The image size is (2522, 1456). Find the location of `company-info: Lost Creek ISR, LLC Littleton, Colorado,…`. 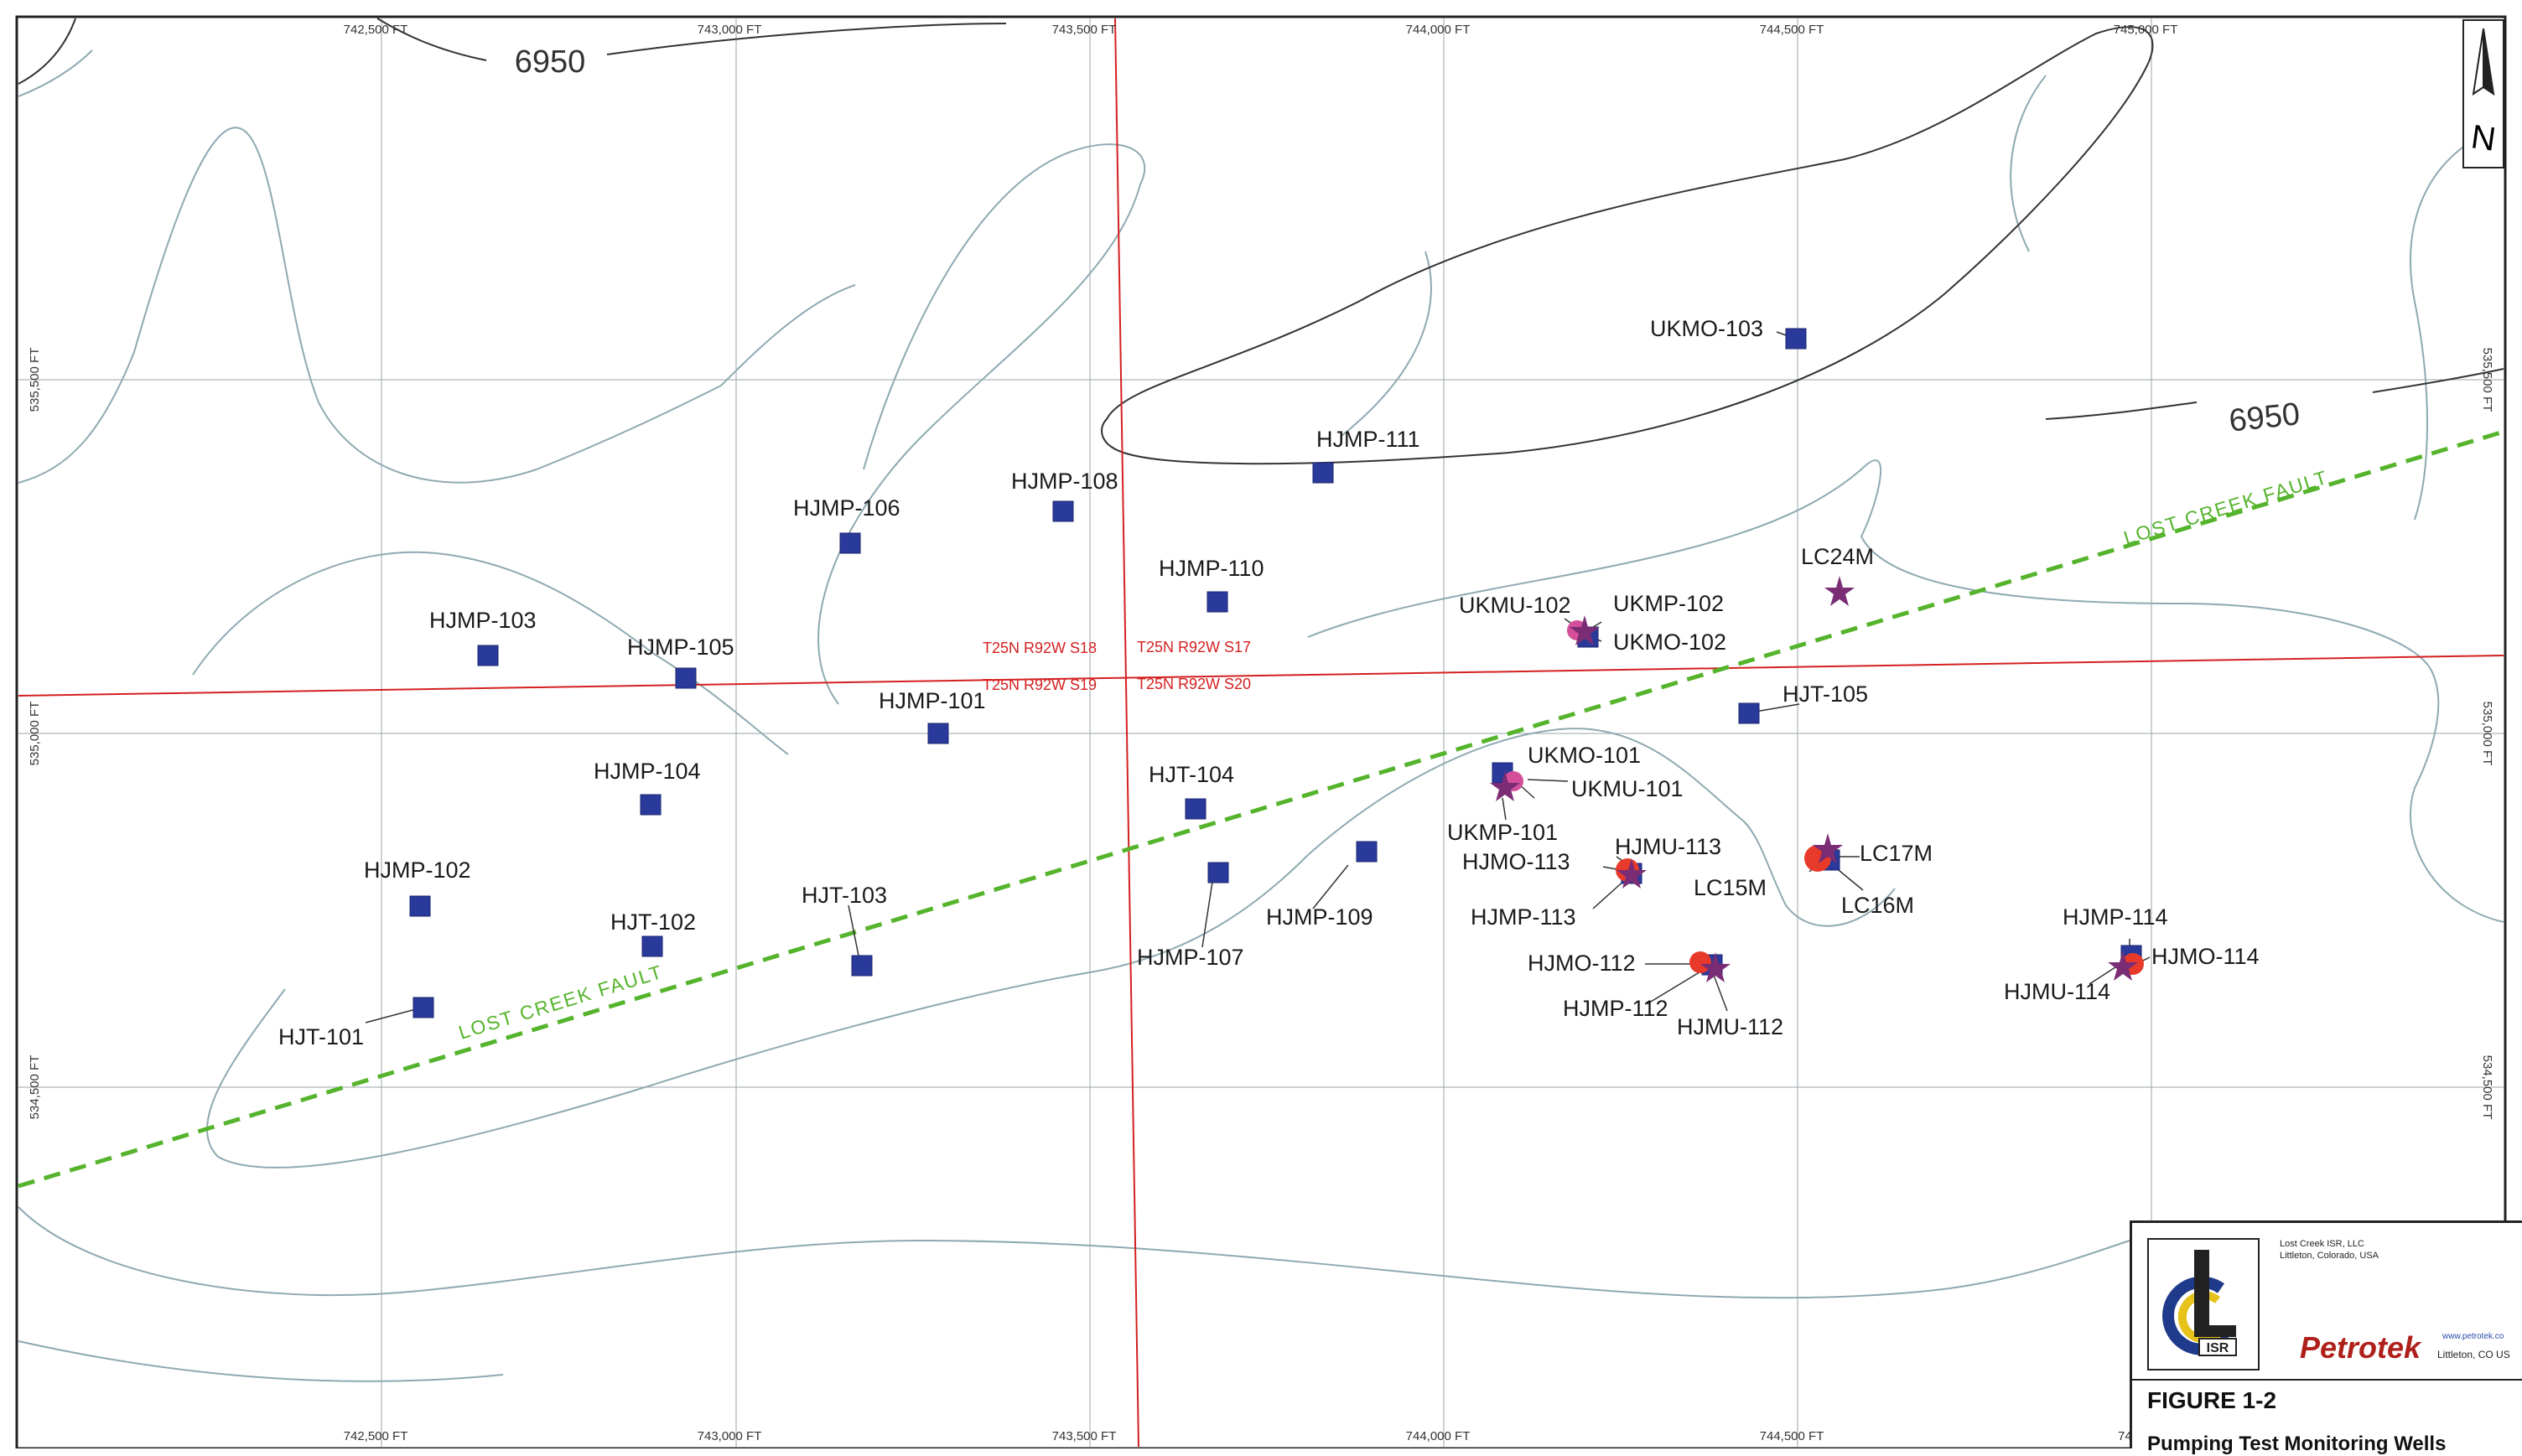

company-info: Lost Creek ISR, LLC Littleton, Colorado,… is located at coordinates (2329, 1250).